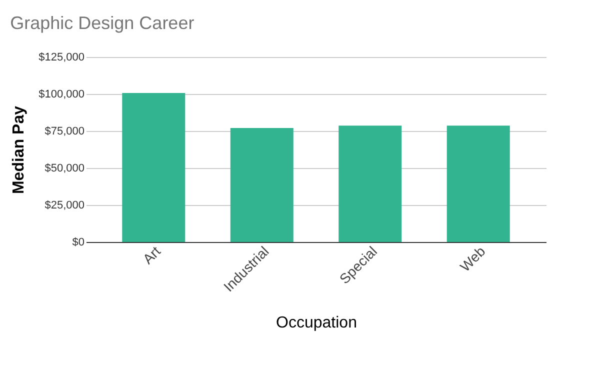 Image resolution: width=600 pixels, height=371 pixels. I want to click on x-axis-title: Occupation, so click(316, 323).